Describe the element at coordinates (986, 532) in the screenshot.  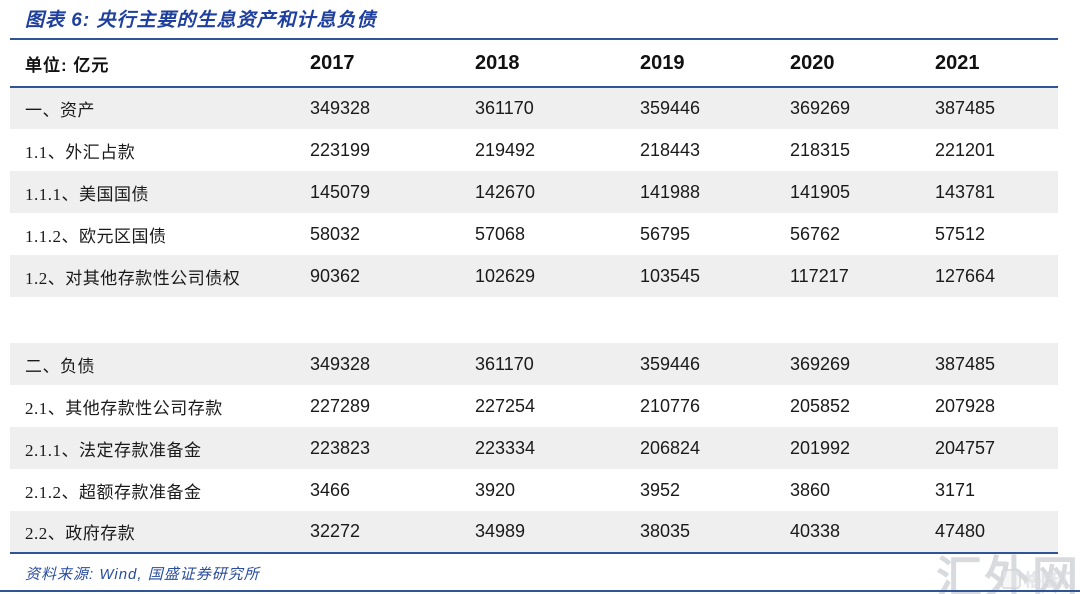
I see `cell-value: 47480` at that location.